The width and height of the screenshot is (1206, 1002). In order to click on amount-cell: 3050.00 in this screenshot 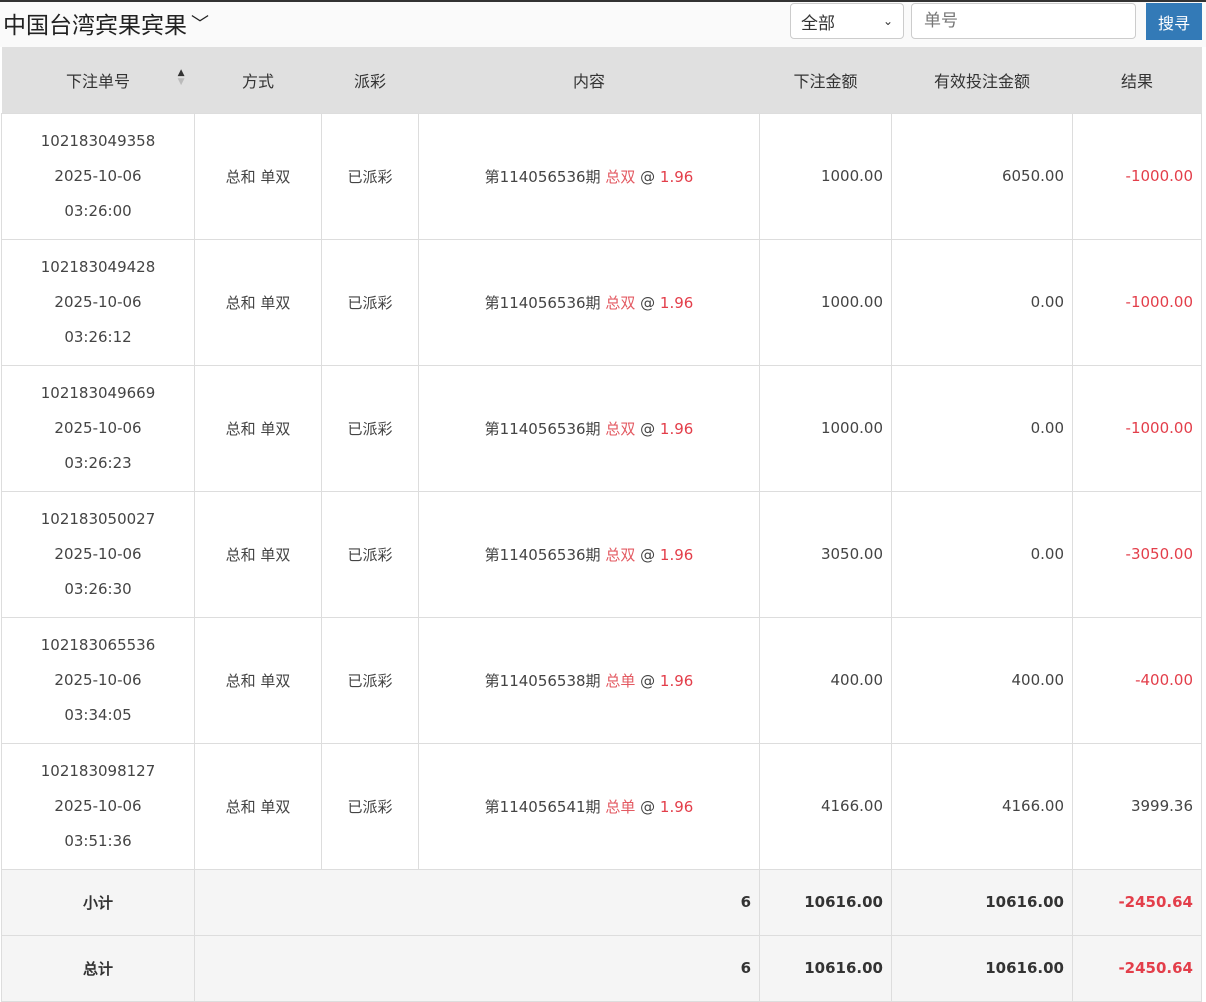, I will do `click(825, 554)`.